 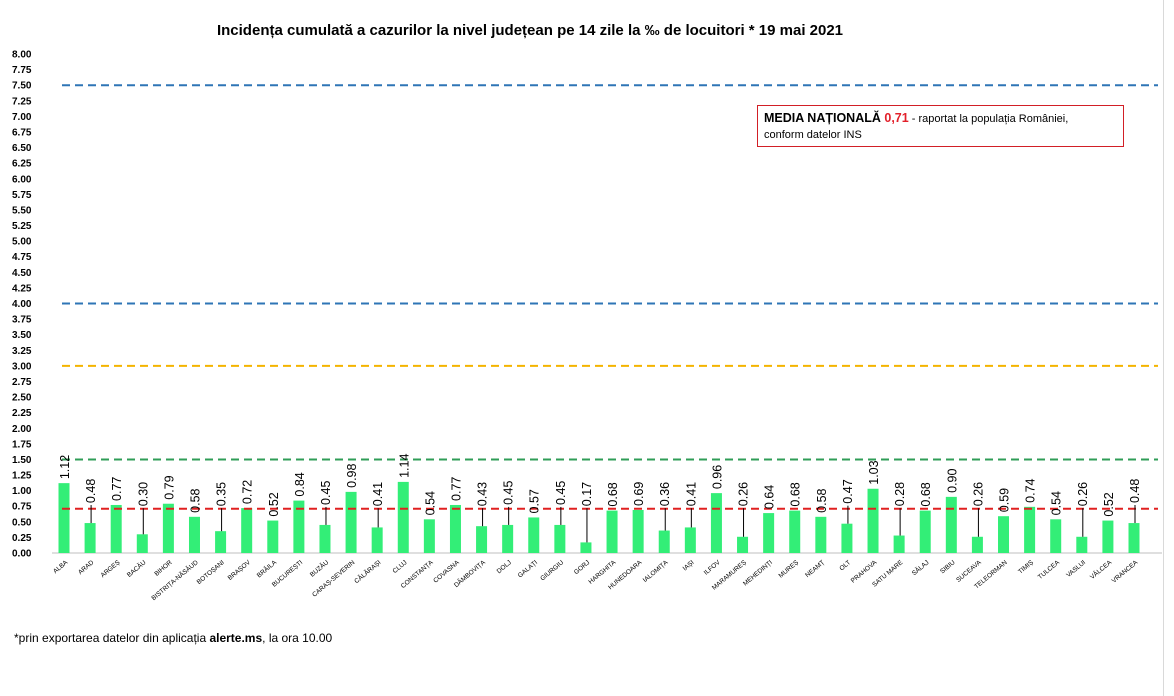 I want to click on y-tick-label: 7.75, so click(x=22, y=70).